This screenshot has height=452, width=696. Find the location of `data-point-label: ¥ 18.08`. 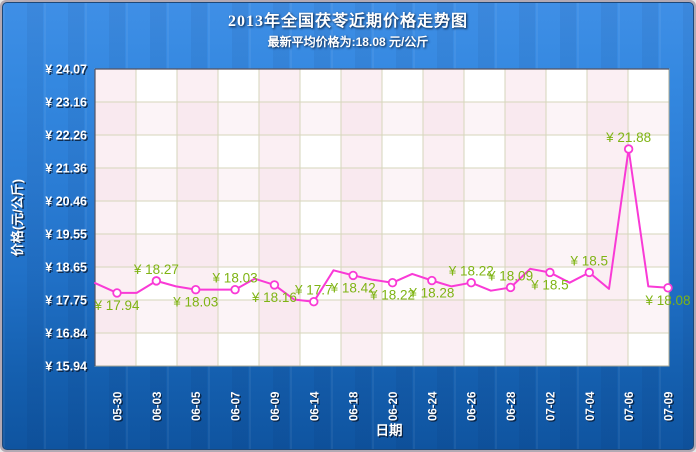

data-point-label: ¥ 18.08 is located at coordinates (667, 300).